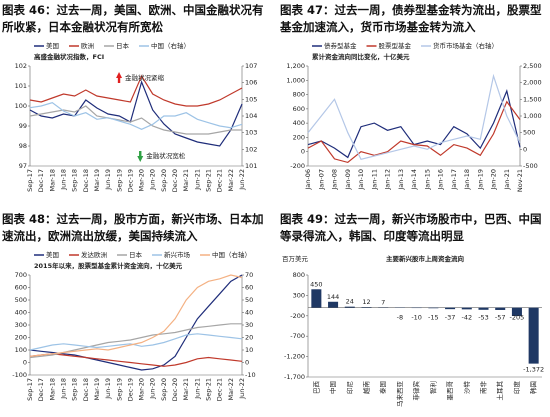 The height and width of the screenshot is (417, 550). What do you see at coordinates (441, 180) in the screenshot?
I see `x-tick-label: Jan-16` at bounding box center [441, 180].